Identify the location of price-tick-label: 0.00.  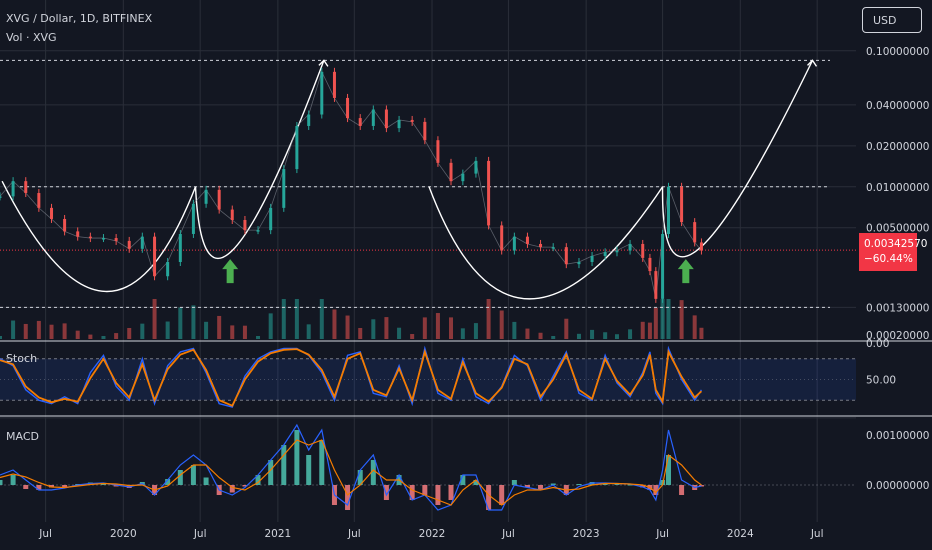
(877, 344).